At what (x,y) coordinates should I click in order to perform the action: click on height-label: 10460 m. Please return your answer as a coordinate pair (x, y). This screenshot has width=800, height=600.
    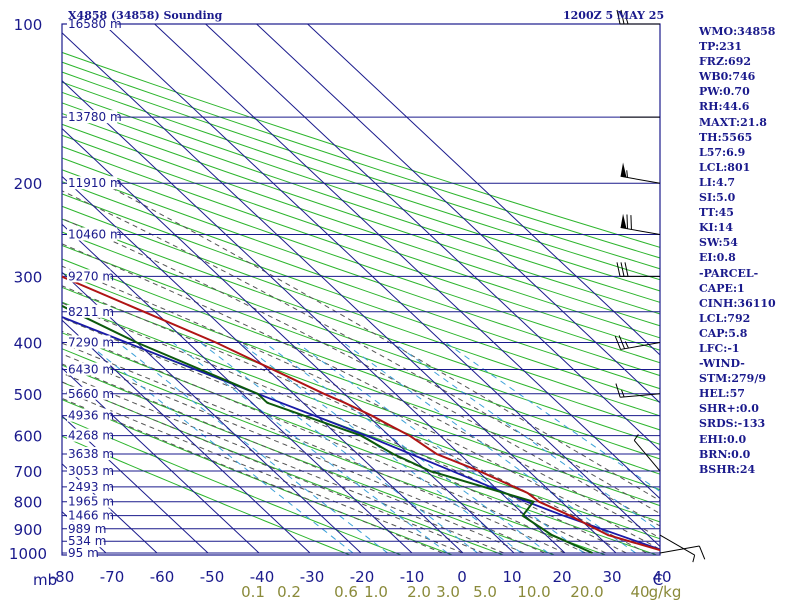
    Looking at the image, I should click on (95, 235).